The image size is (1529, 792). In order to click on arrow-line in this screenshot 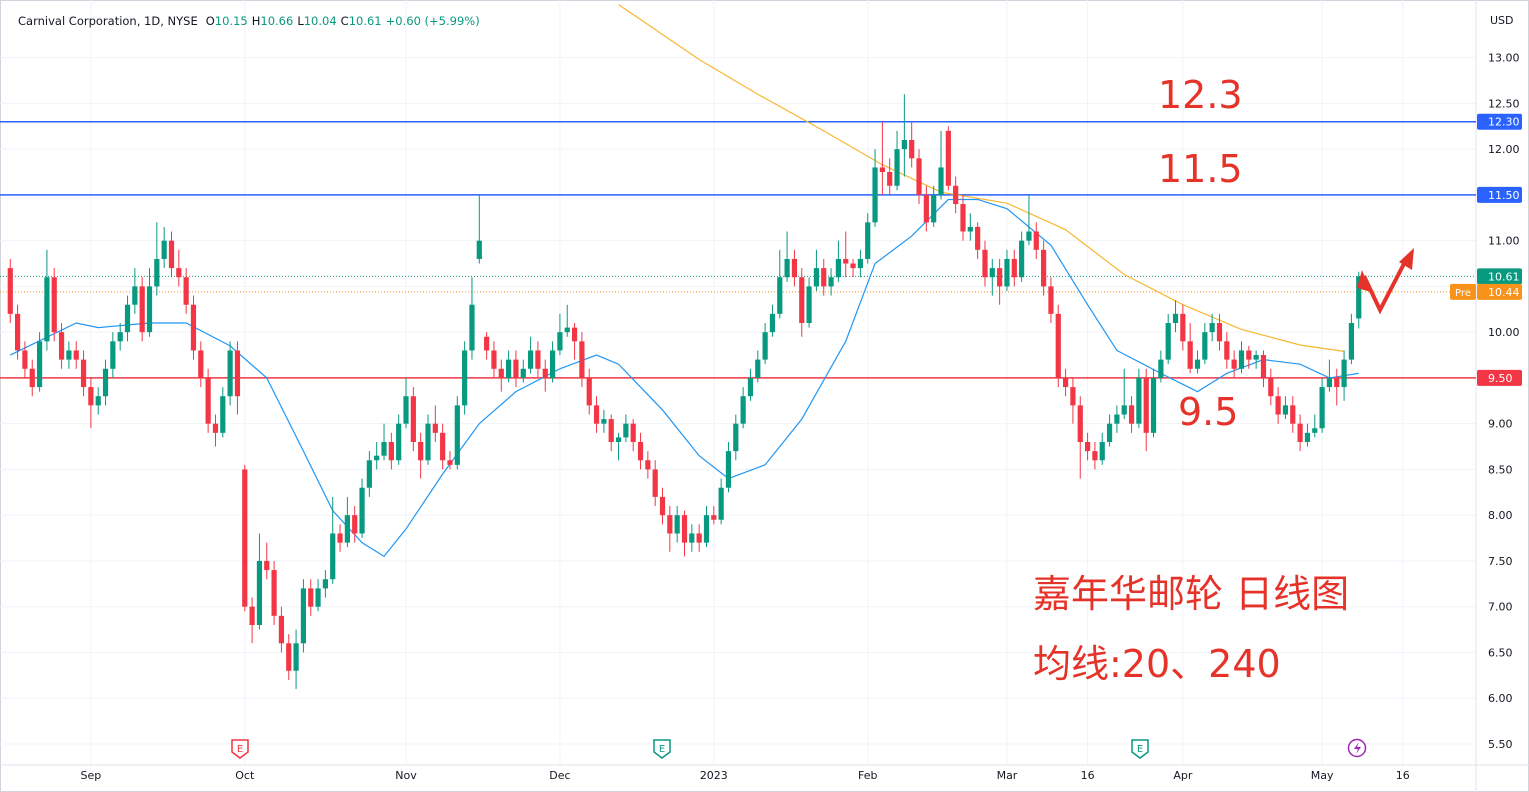, I will do `click(1385, 286)`.